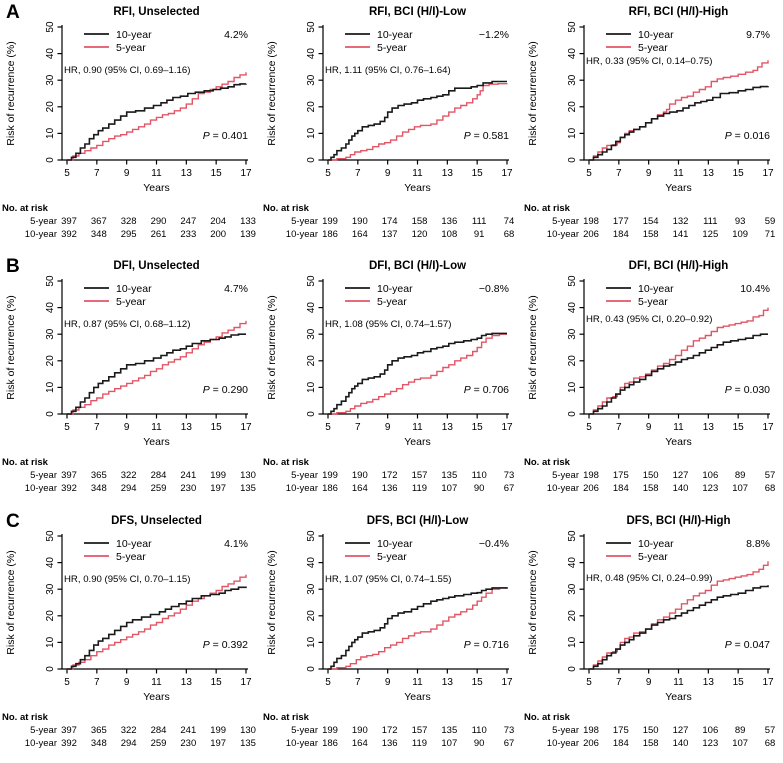 The height and width of the screenshot is (763, 783). Describe the element at coordinates (509, 221) in the screenshot. I see `risk-count: 74` at that location.